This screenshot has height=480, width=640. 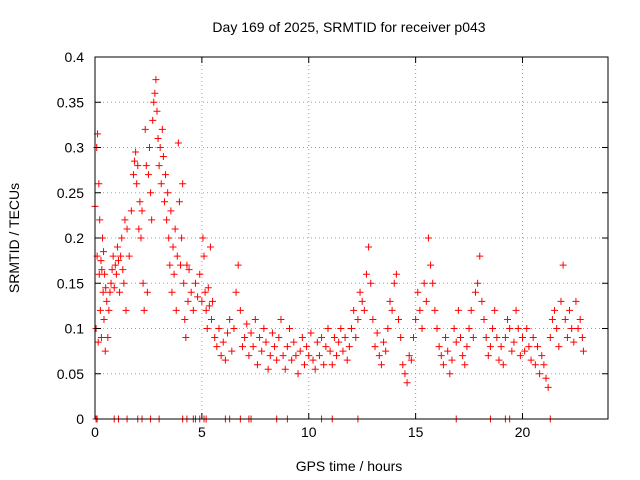 I want to click on y-tick-label: 0.1, so click(x=75, y=329).